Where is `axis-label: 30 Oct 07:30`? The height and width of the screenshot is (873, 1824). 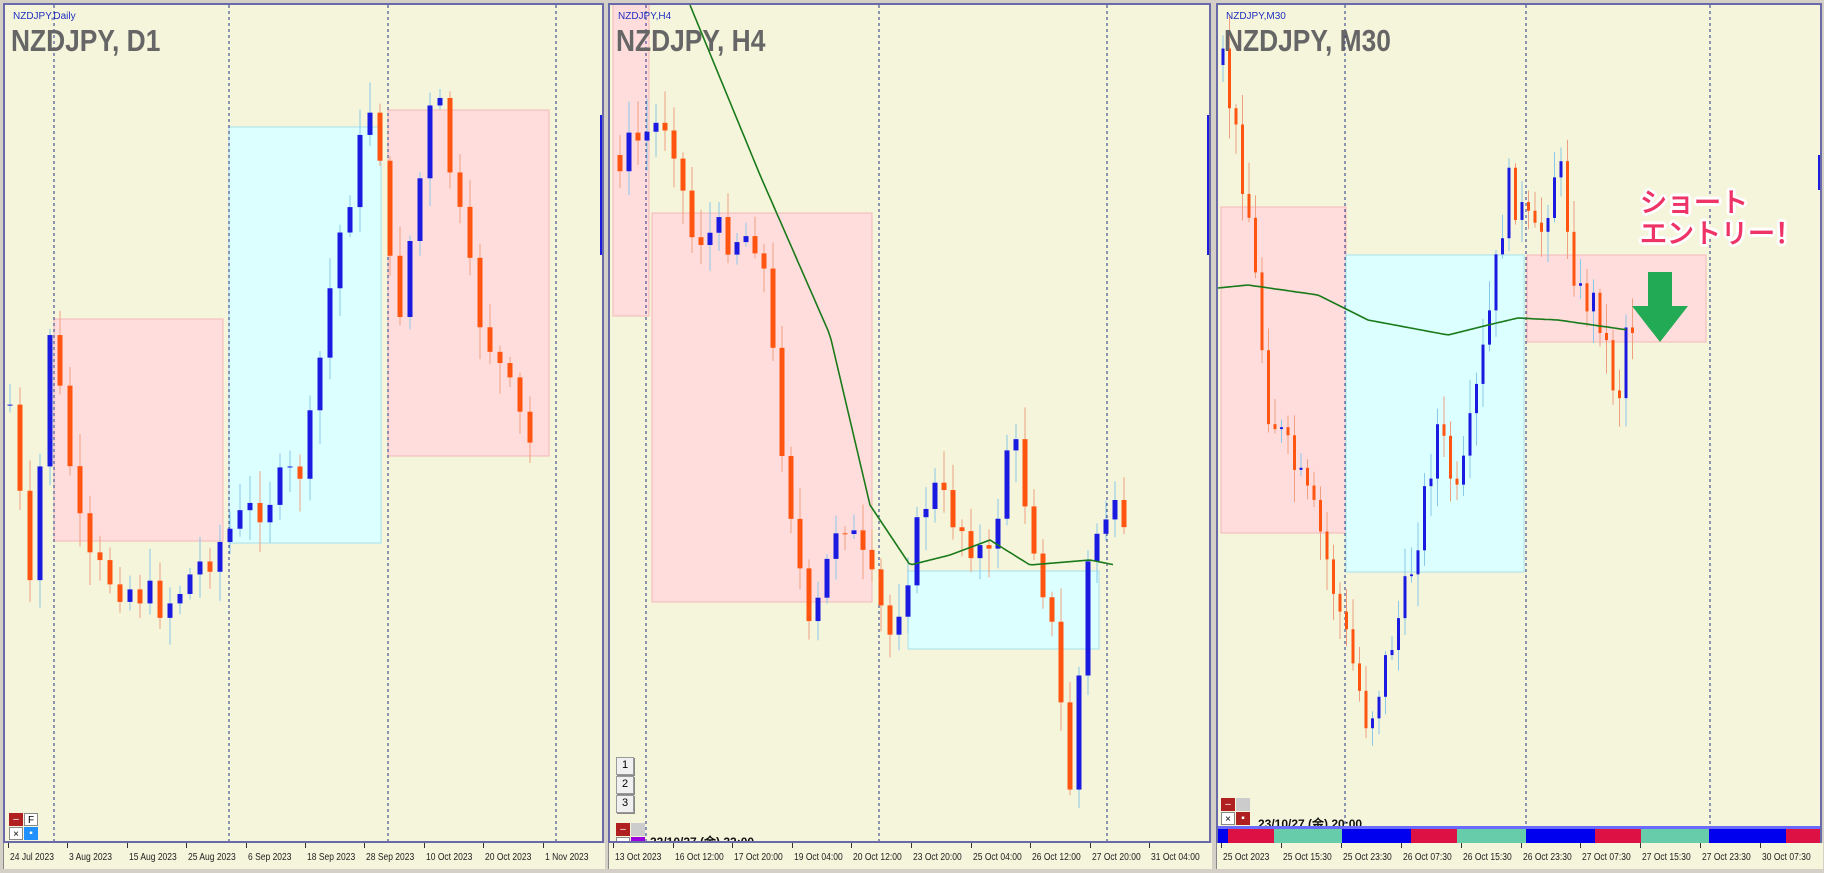 axis-label: 30 Oct 07:30 is located at coordinates (1786, 857).